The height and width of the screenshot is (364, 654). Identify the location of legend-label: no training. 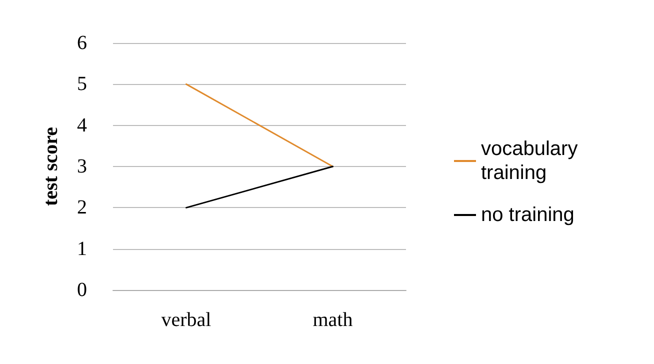
(527, 215).